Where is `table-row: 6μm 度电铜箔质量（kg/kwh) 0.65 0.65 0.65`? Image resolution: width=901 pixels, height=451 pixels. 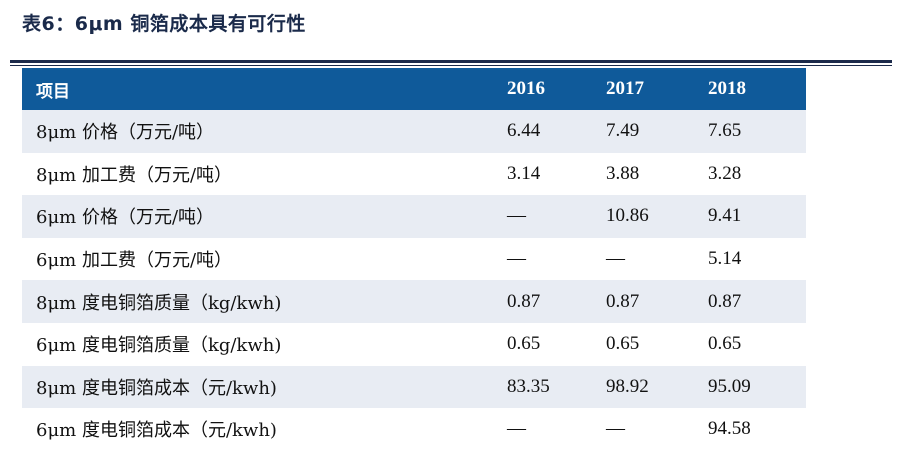
table-row: 6μm 度电铜箔质量（kg/kwh) 0.65 0.65 0.65 is located at coordinates (414, 344).